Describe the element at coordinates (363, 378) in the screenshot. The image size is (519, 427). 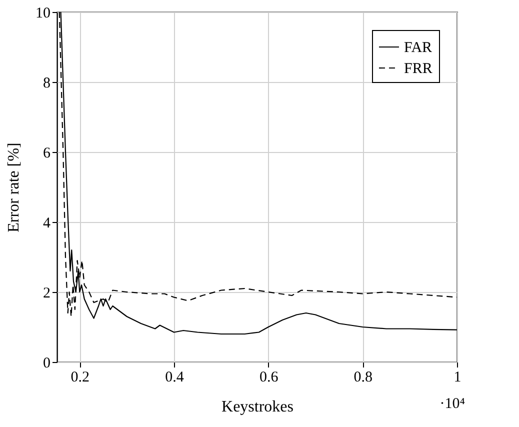
I see `x-tick-label: 0.8` at that location.